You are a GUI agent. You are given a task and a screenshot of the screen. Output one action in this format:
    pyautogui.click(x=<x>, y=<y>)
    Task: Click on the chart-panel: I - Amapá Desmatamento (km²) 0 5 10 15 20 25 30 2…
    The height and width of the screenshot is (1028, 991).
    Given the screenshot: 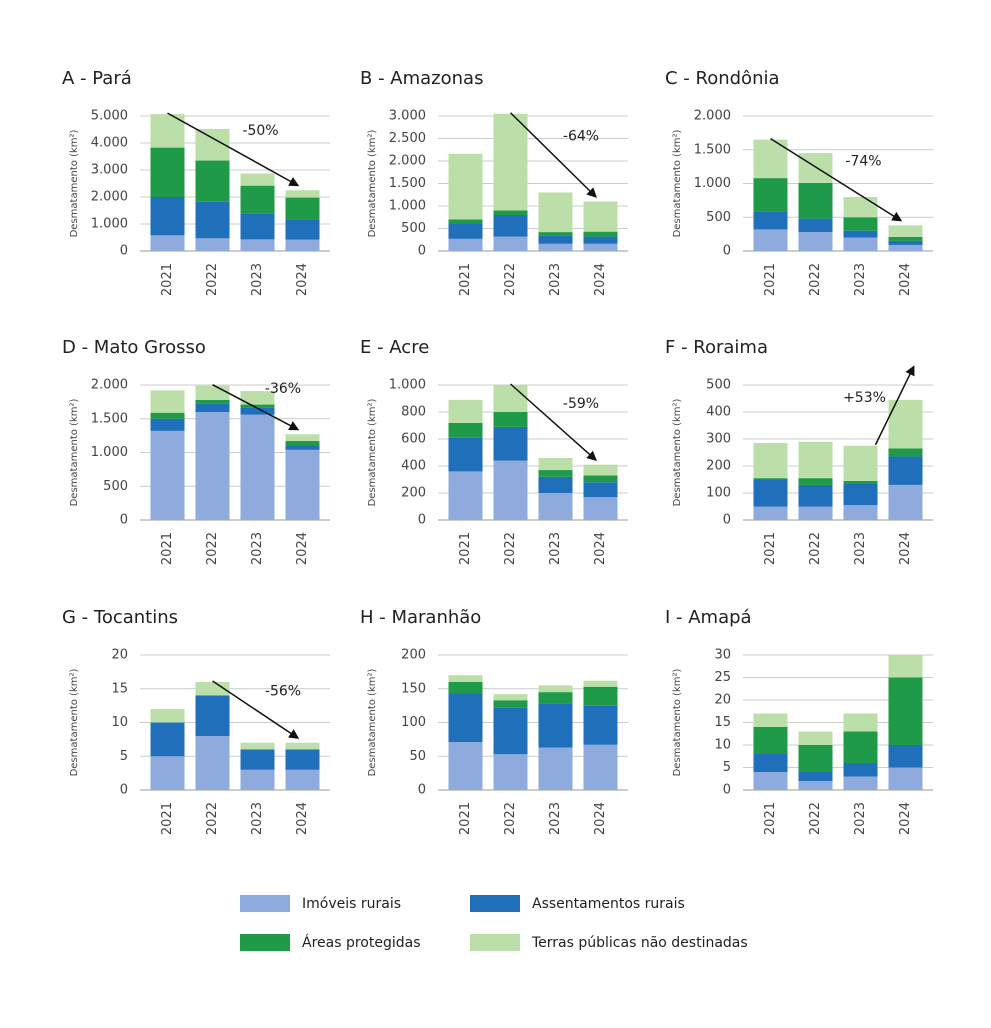 What is the action you would take?
    pyautogui.click(x=799, y=721)
    